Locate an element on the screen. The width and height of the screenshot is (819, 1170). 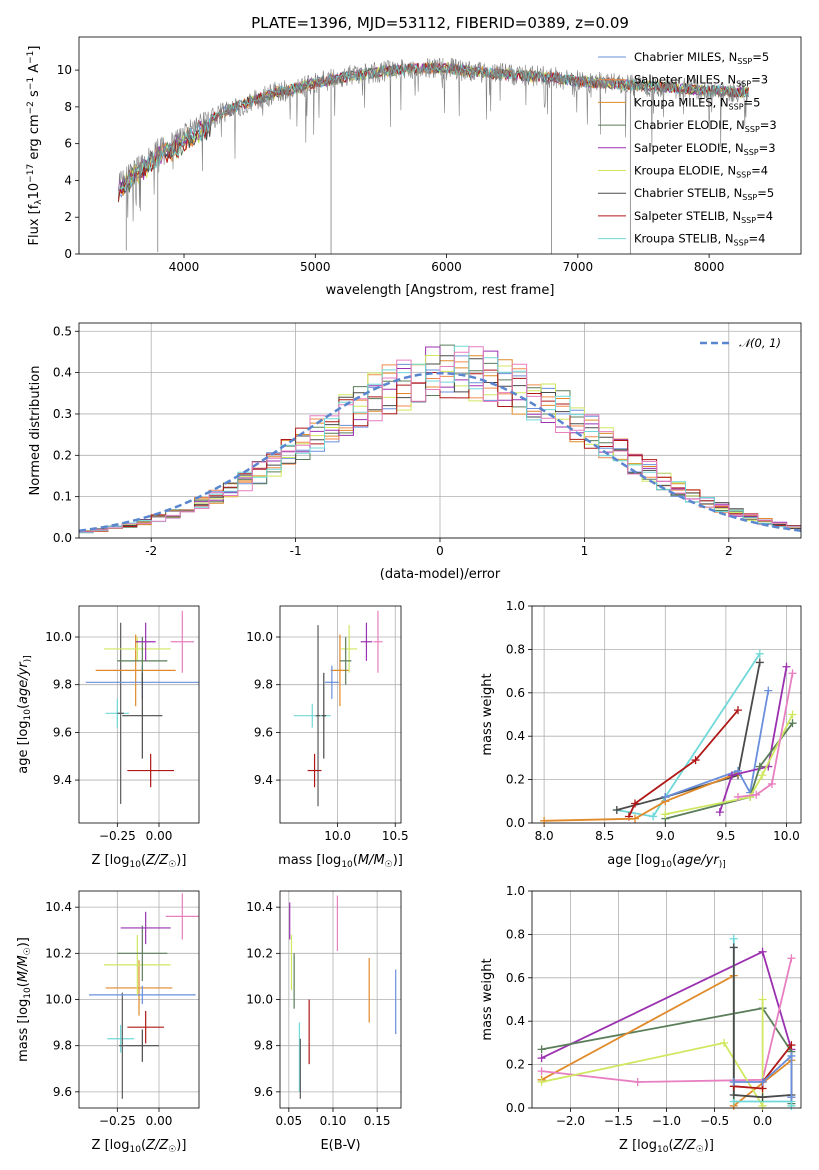
y-tick-label: 1.0 is located at coordinates (515, 606).